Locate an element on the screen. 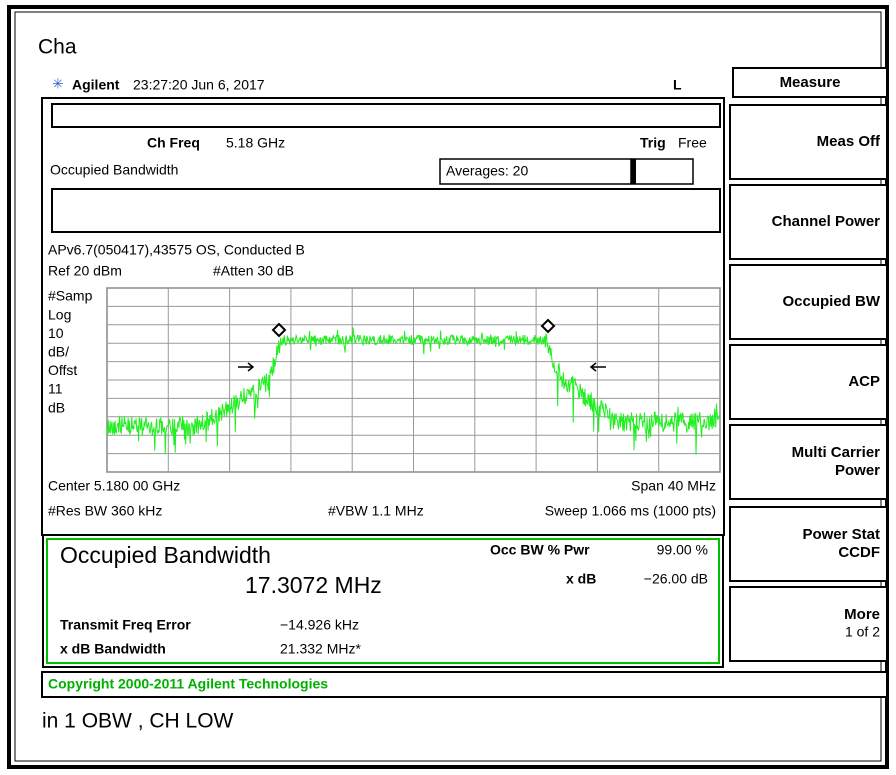  scale-label: dB/ is located at coordinates (58, 352).